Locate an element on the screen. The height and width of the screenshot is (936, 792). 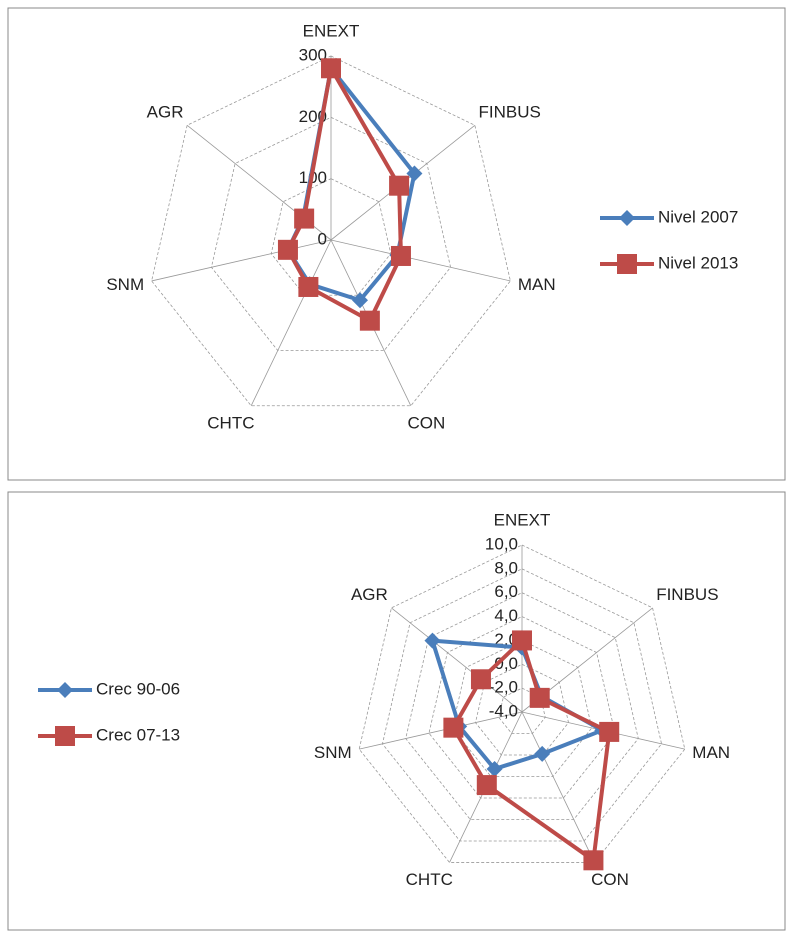
tick-label: -2,0 is located at coordinates (503, 687).